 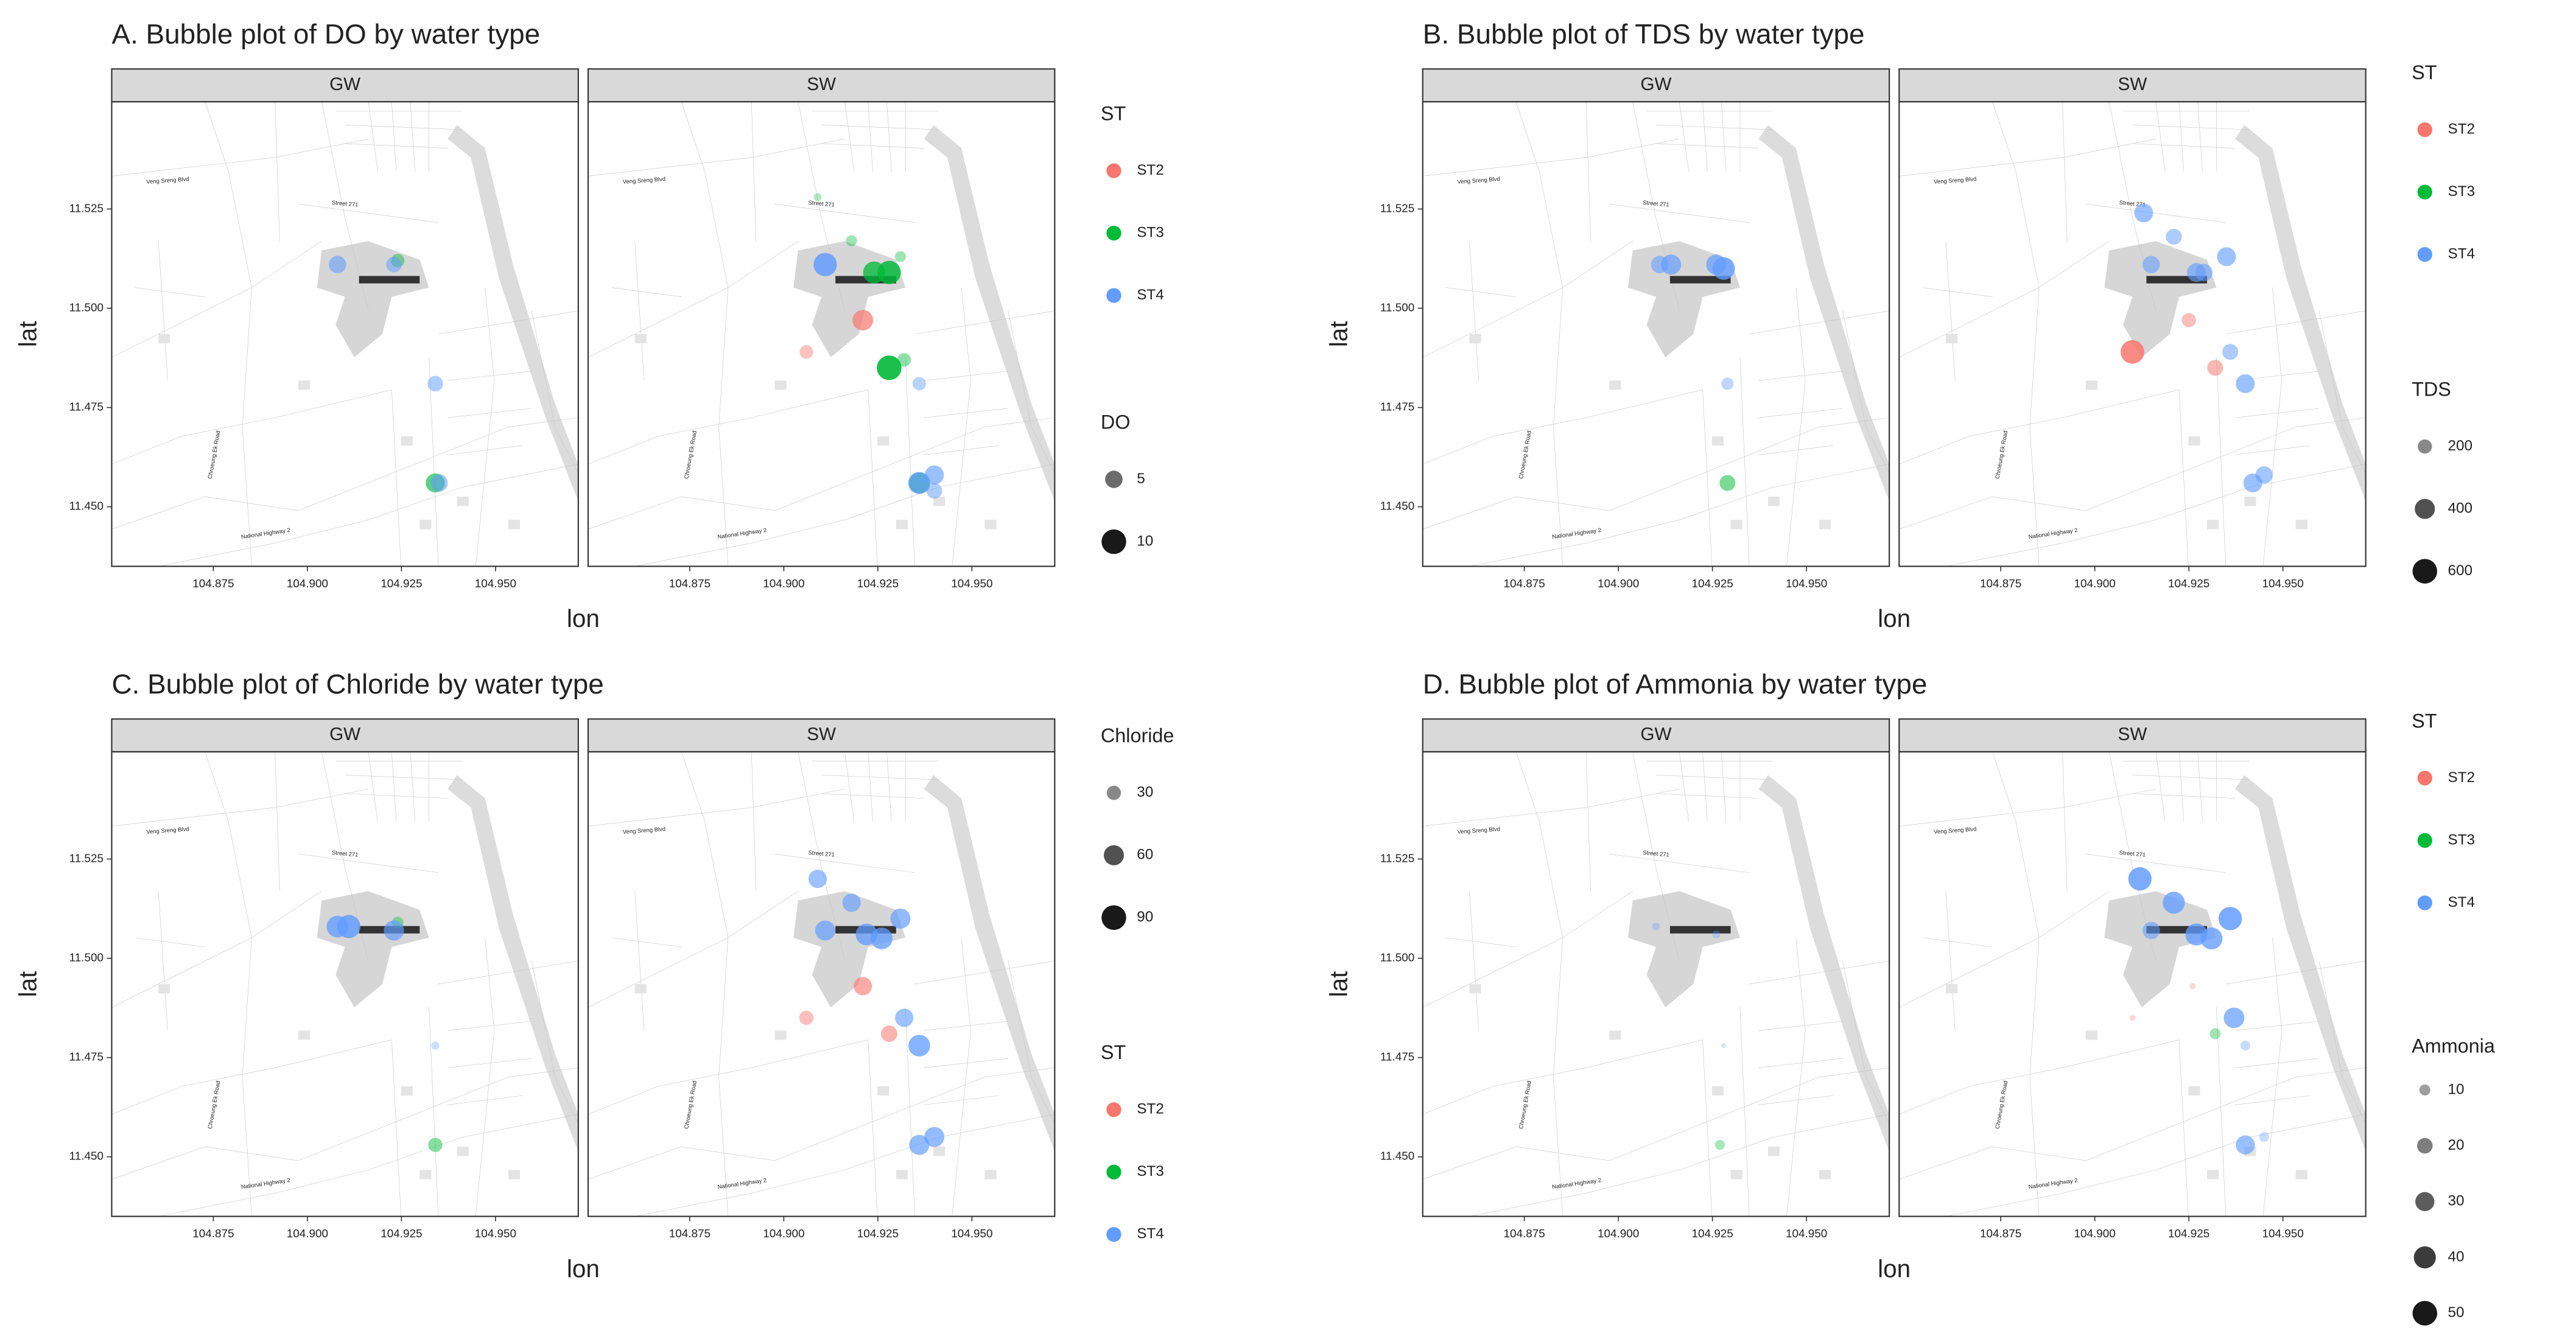 What do you see at coordinates (1116, 422) in the screenshot?
I see `size-legend-title: DO` at bounding box center [1116, 422].